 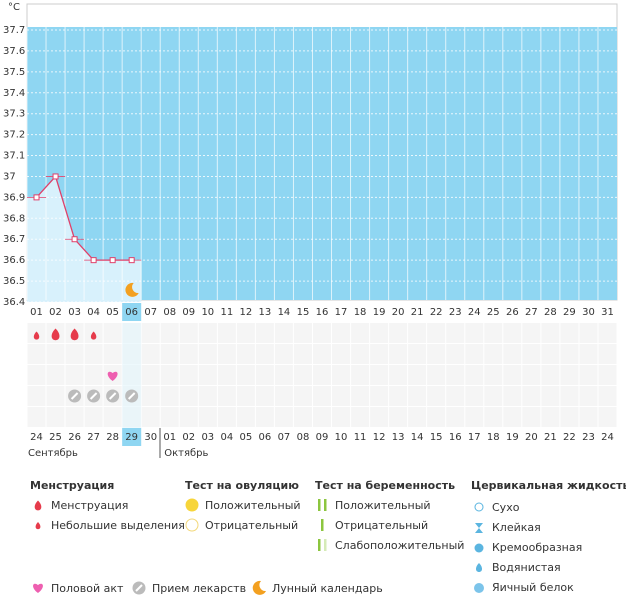 I want to click on day-label: 12, so click(x=246, y=312).